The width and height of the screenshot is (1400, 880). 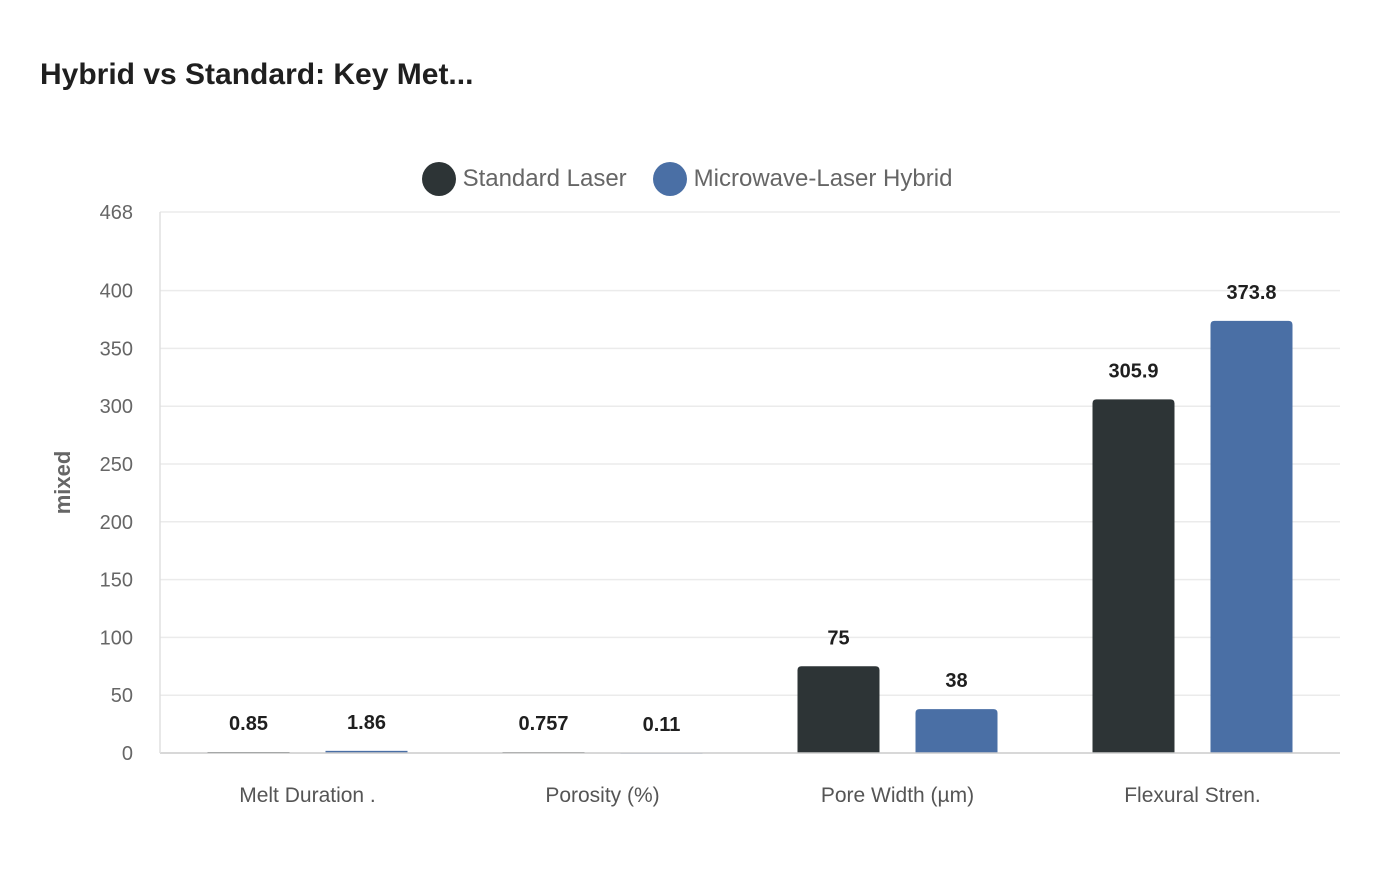 I want to click on legend-label-microwave-laser-hybrid: Microwave-Laser Hybrid, so click(x=823, y=178).